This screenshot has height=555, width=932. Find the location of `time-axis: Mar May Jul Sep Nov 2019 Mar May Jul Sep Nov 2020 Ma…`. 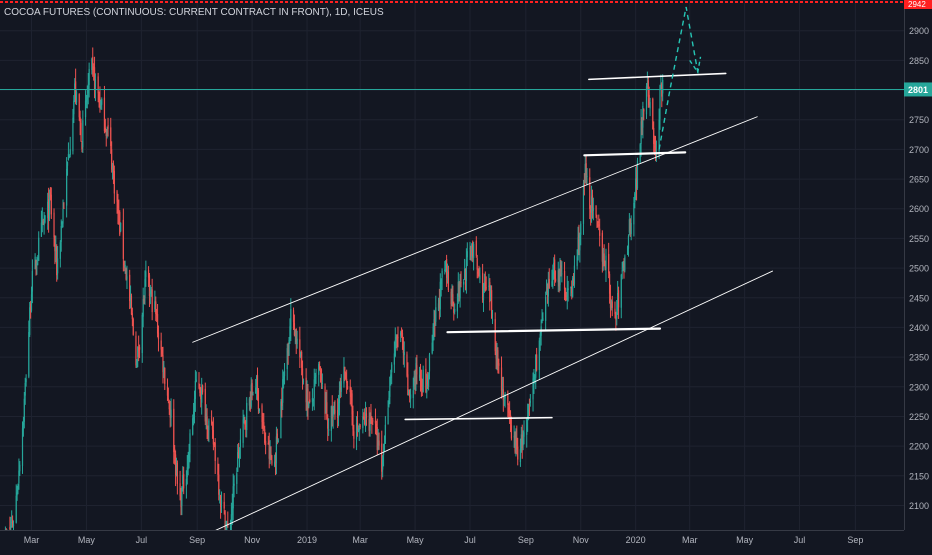

time-axis: Mar May Jul Sep Nov 2019 Mar May Jul Sep Nov 2020 Ma… is located at coordinates (466, 540).